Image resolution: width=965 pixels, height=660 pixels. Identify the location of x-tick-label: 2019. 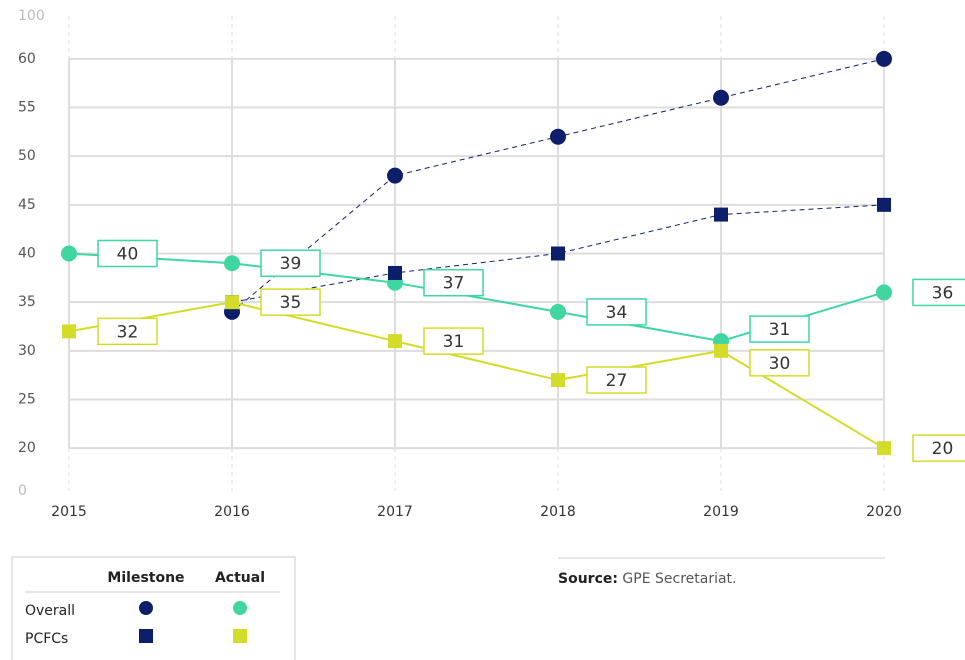
(721, 512).